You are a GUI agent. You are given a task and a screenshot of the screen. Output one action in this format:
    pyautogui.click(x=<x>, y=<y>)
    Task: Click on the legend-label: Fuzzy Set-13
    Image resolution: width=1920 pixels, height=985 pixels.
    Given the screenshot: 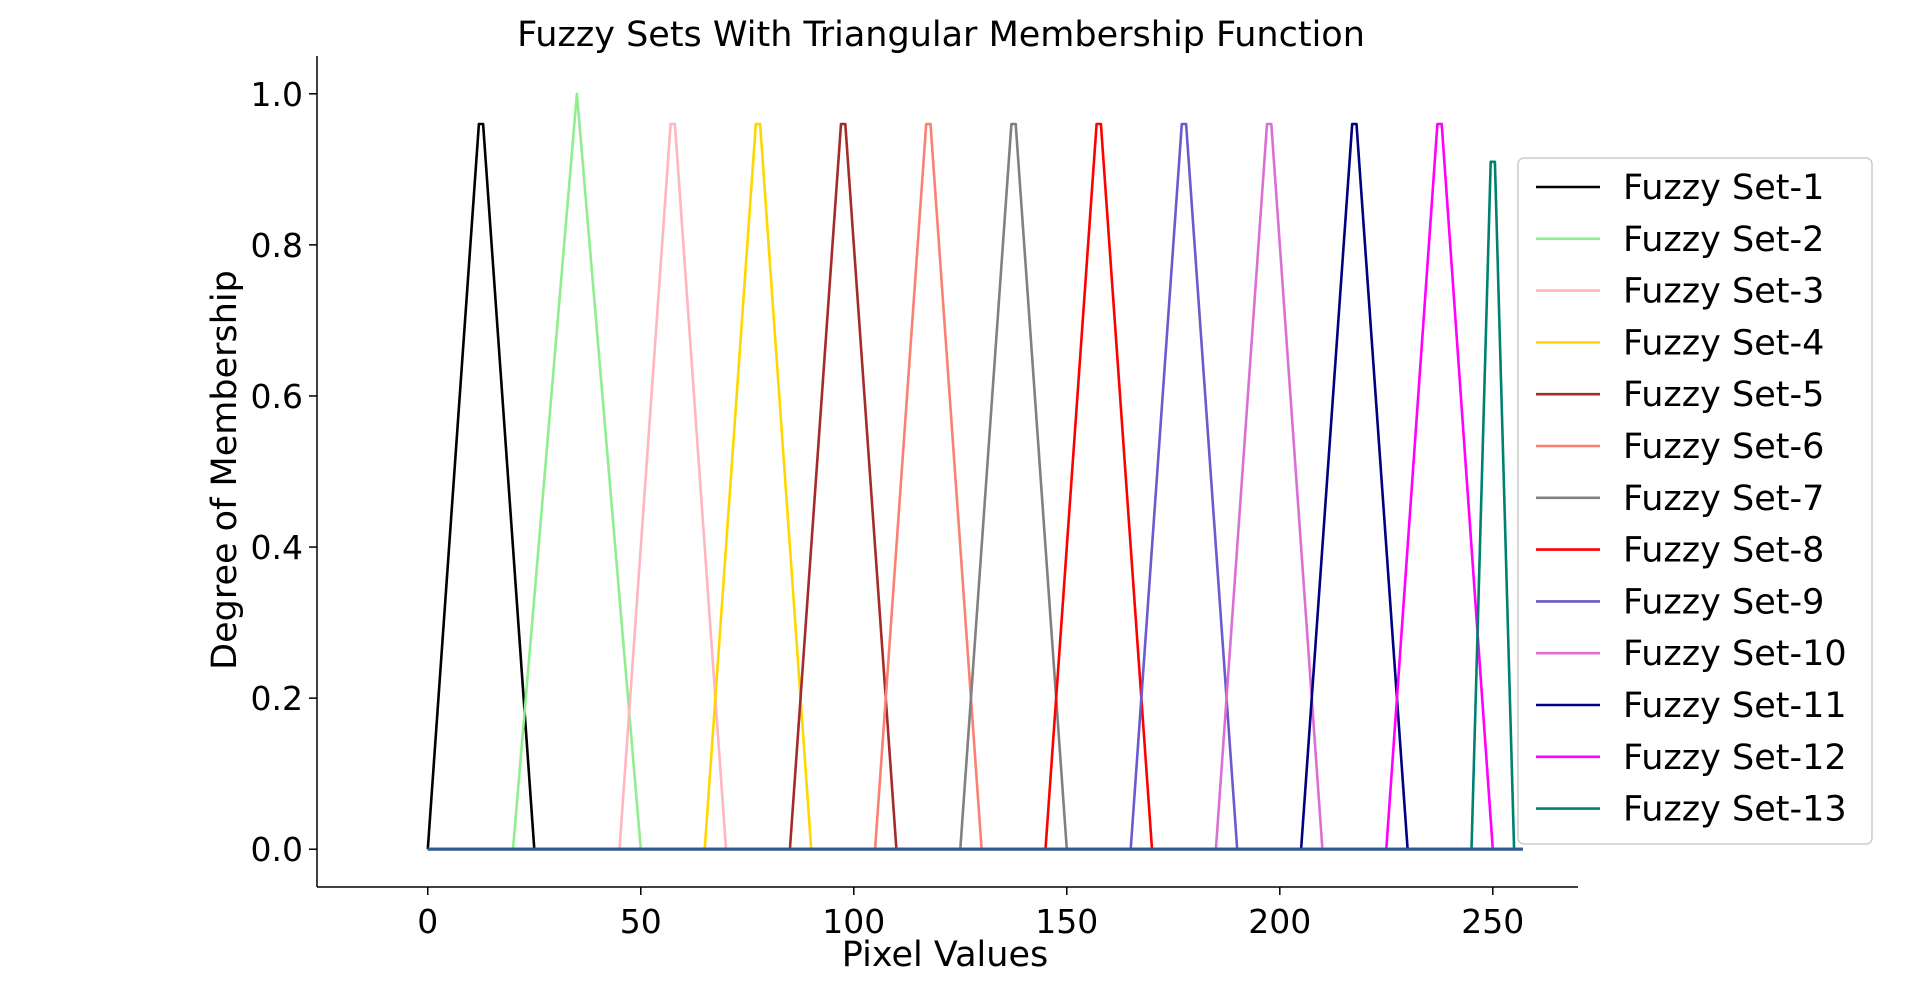 What is the action you would take?
    pyautogui.click(x=1735, y=810)
    